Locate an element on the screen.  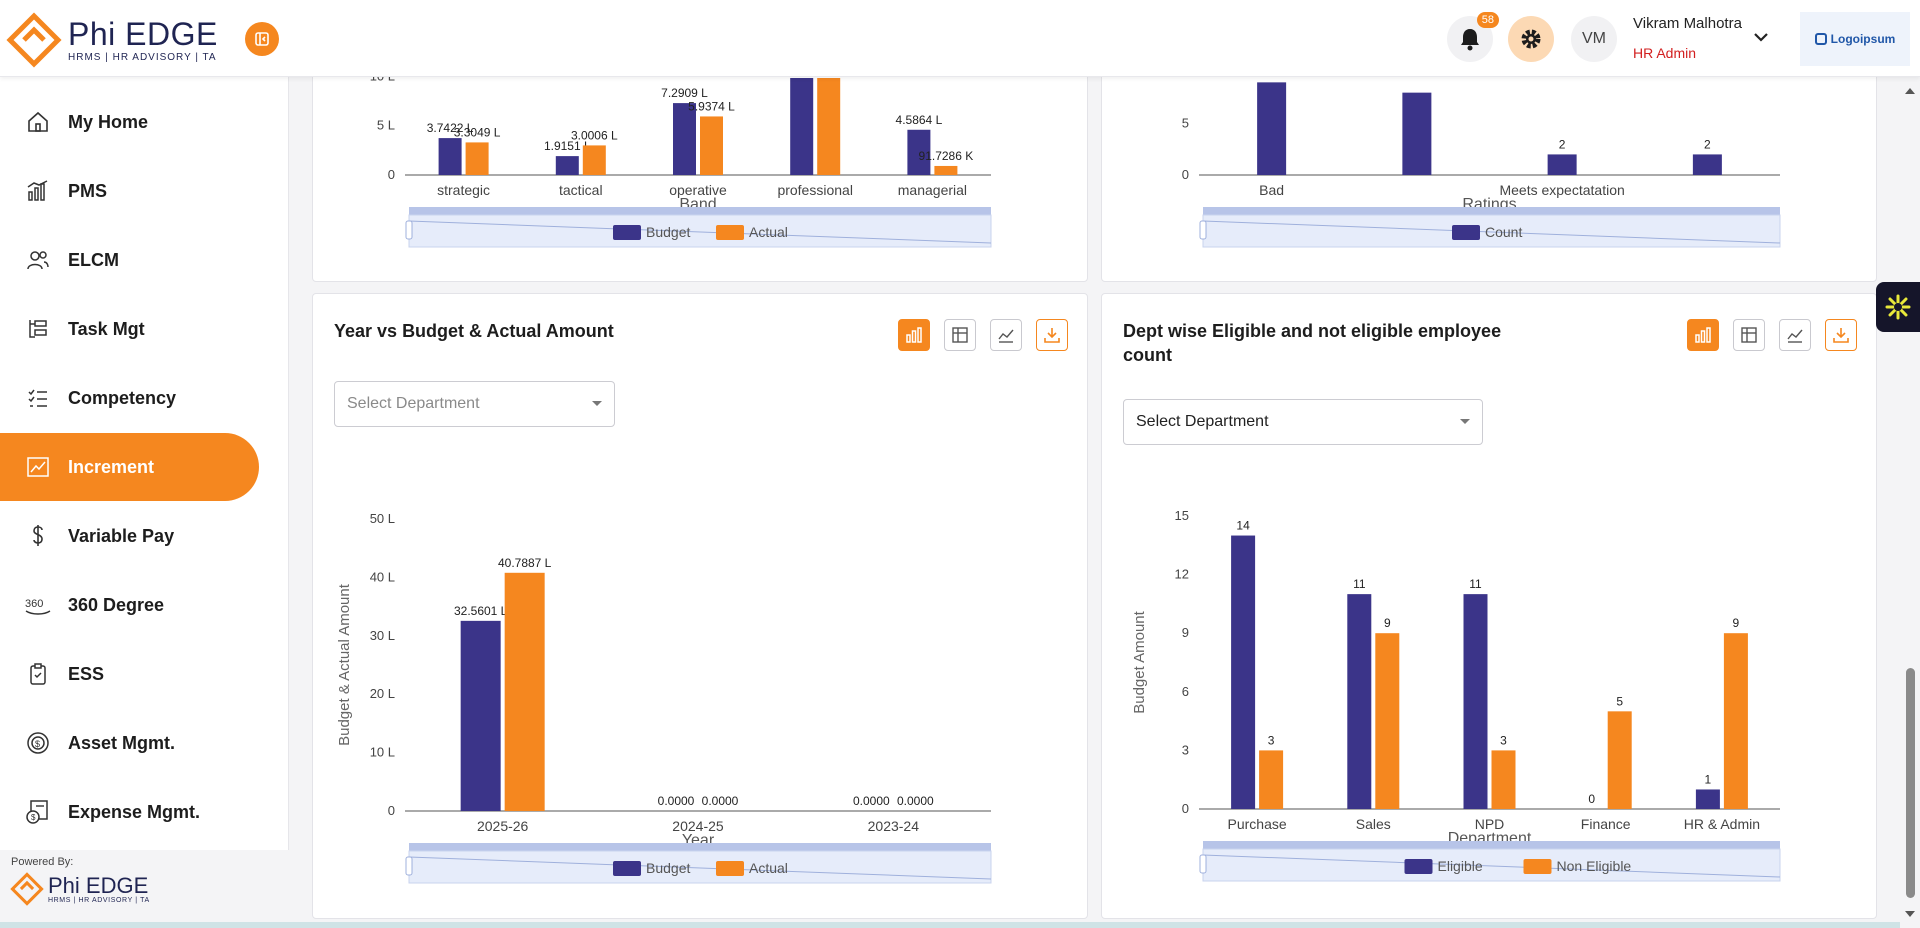
sidebar-item-ess: ESS is located at coordinates (129, 674).